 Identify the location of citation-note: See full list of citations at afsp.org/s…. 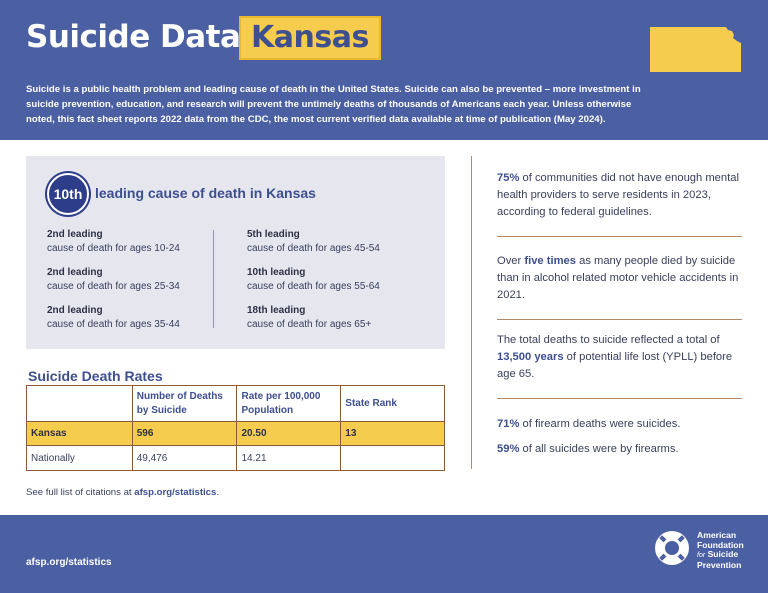
(123, 492).